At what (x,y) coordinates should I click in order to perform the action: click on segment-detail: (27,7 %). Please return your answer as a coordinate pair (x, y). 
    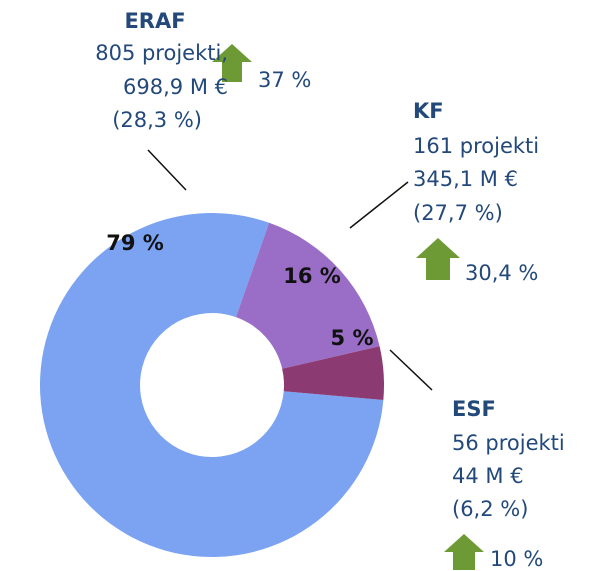
    Looking at the image, I should click on (458, 213).